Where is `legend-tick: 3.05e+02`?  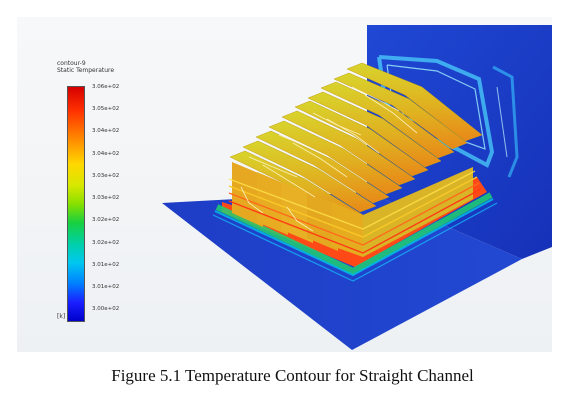
legend-tick: 3.05e+02 is located at coordinates (105, 109).